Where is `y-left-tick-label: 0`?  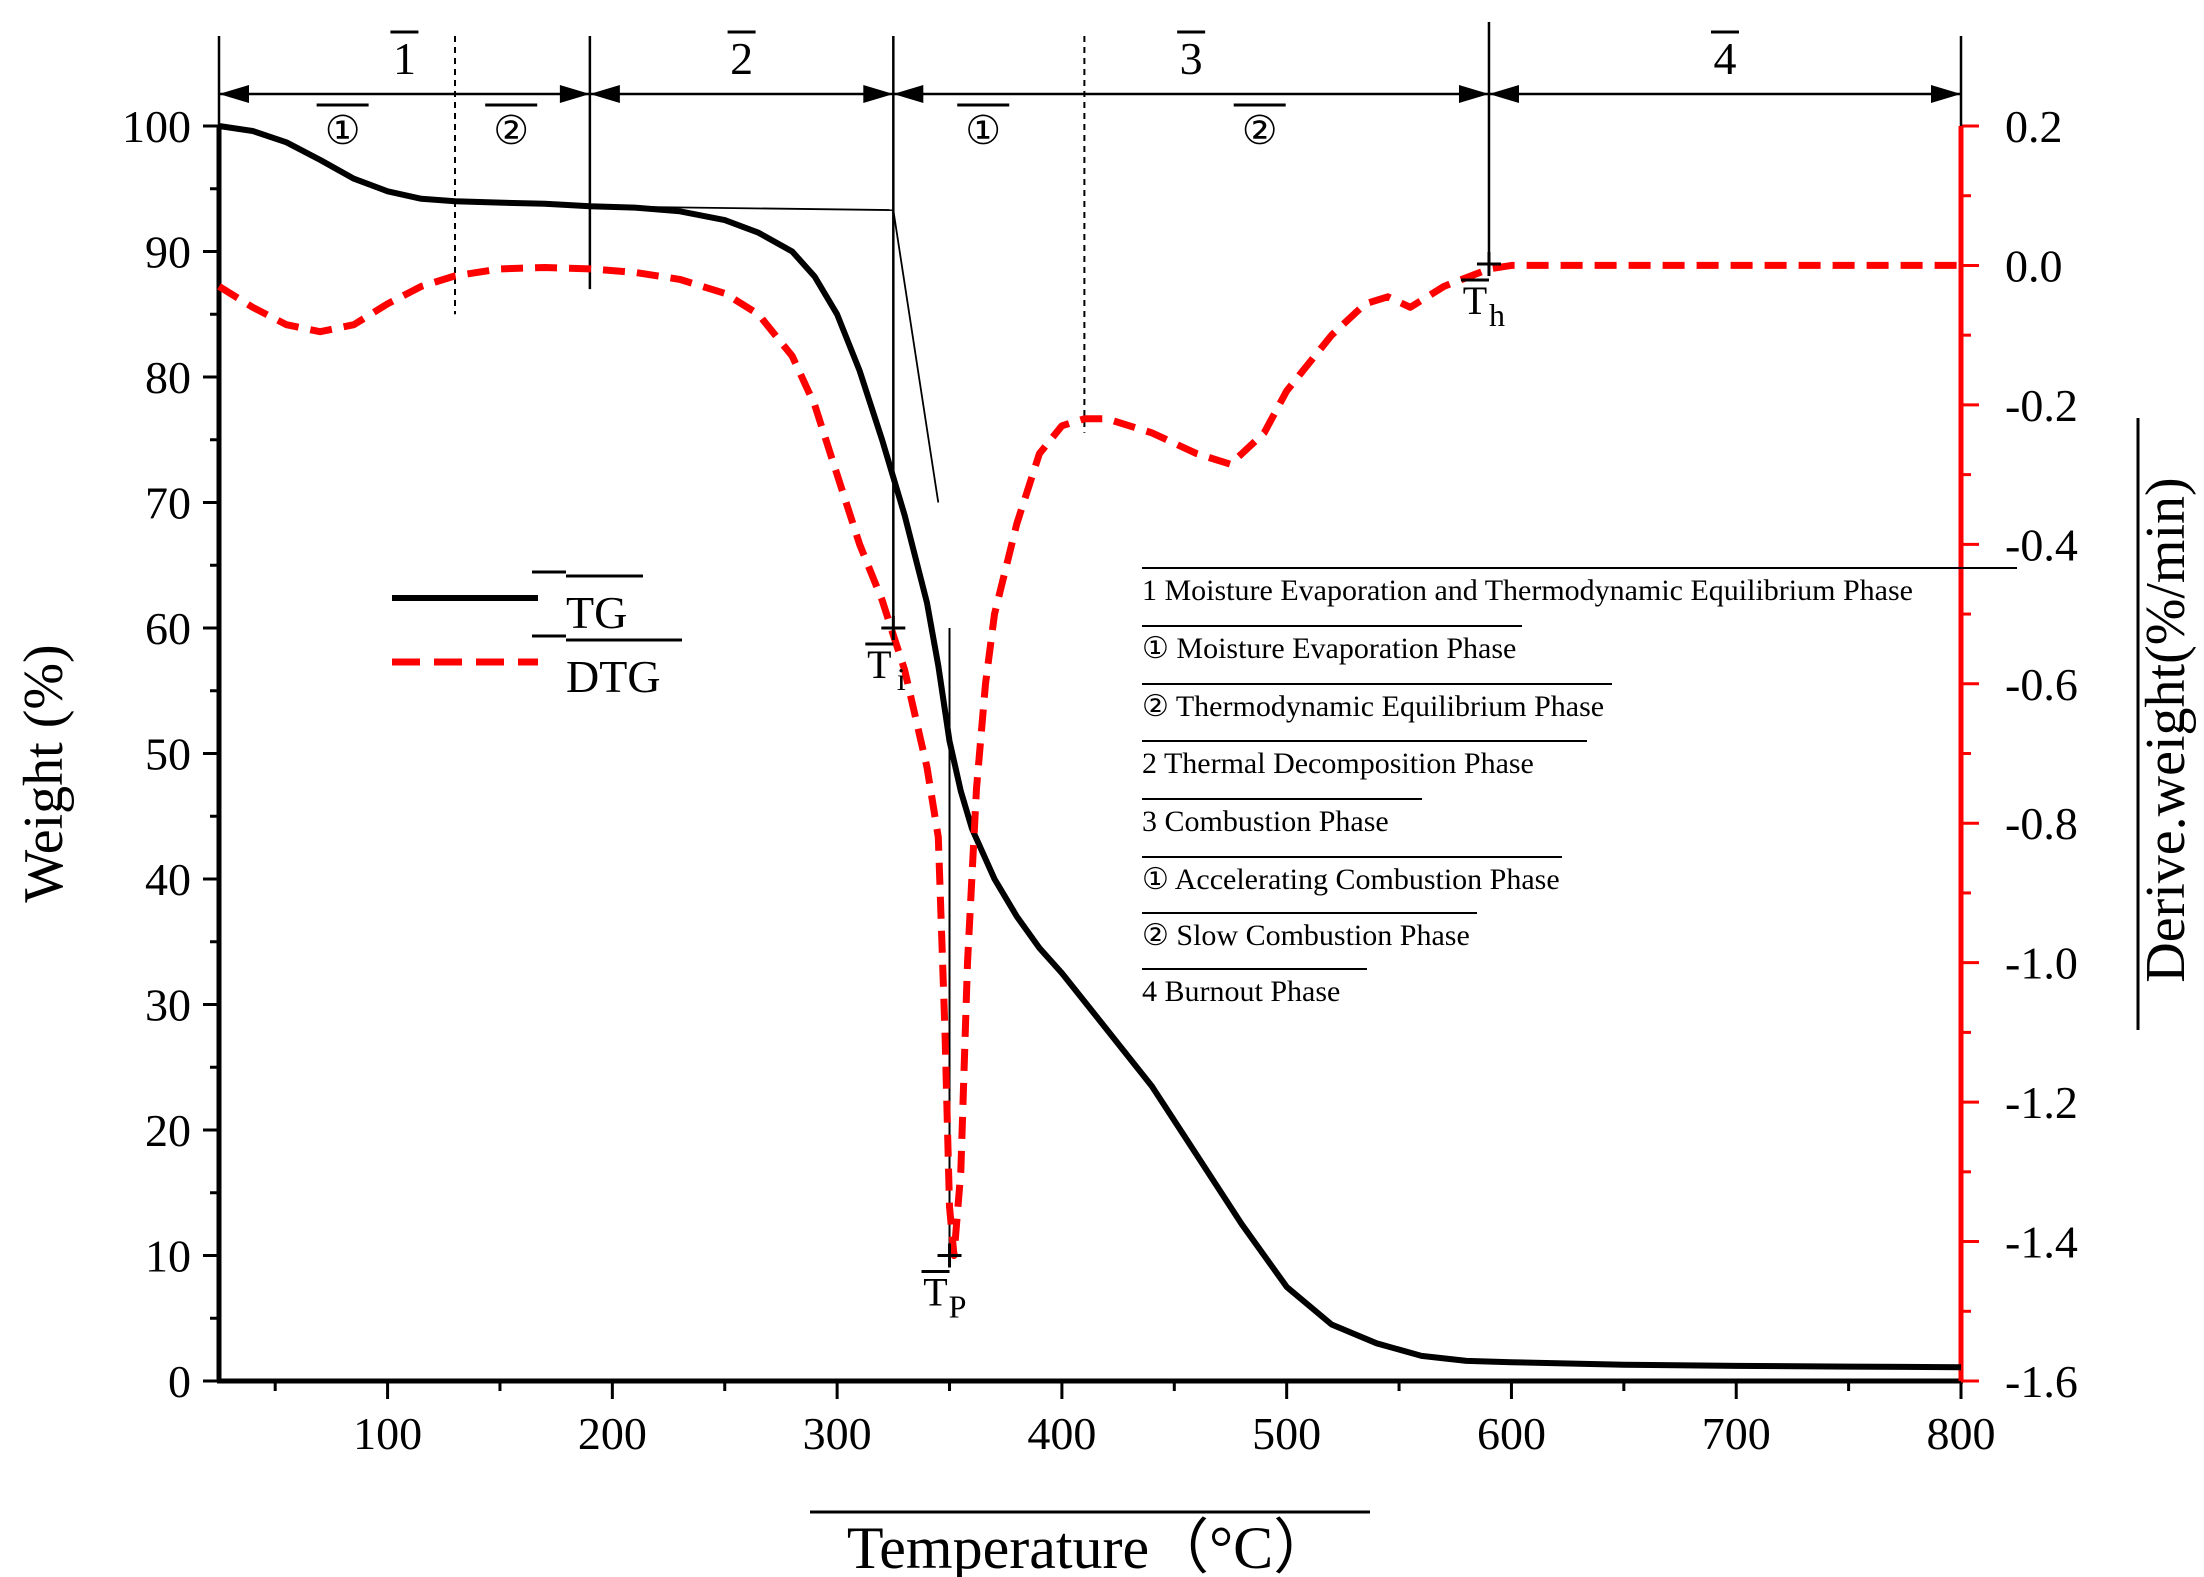 y-left-tick-label: 0 is located at coordinates (179, 1381).